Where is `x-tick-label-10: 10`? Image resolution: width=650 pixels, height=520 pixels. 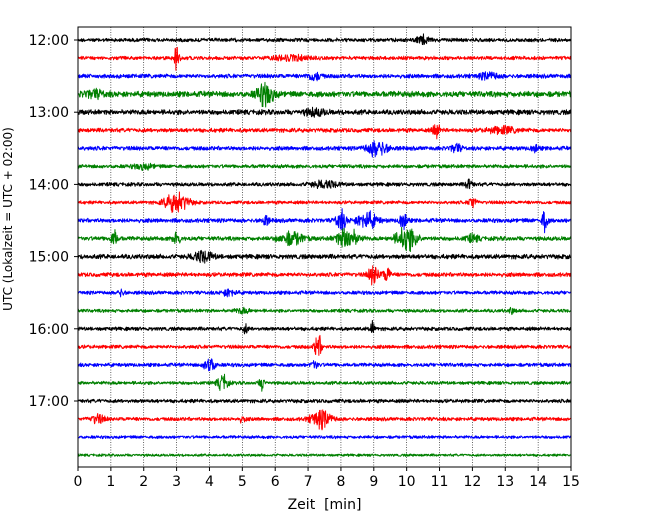 x-tick-label-10: 10 is located at coordinates (407, 482).